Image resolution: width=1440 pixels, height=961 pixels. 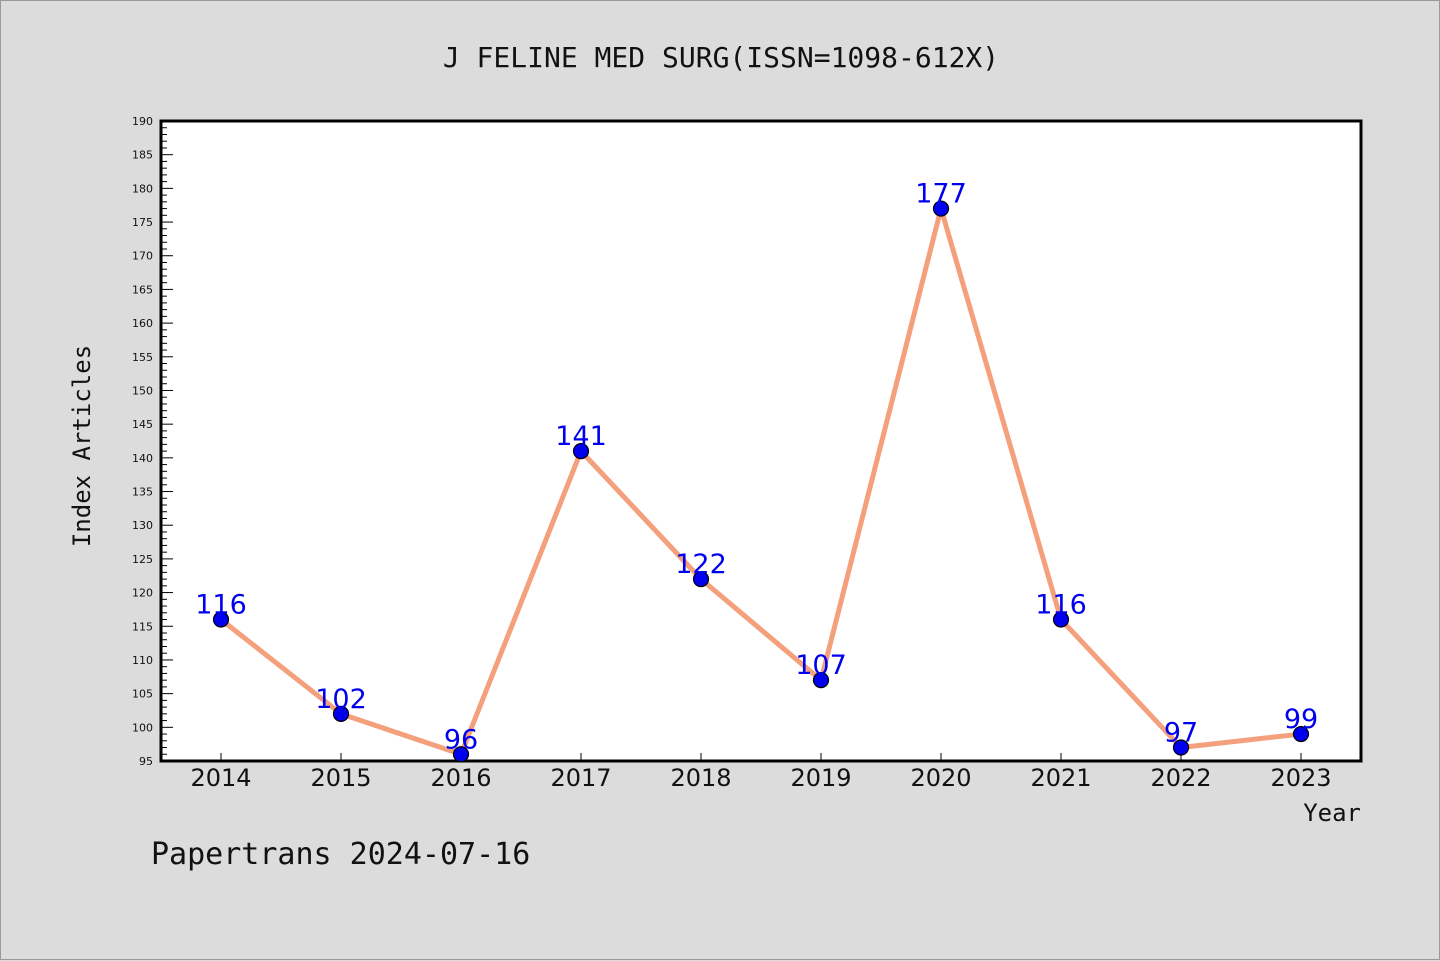 I want to click on x-tick-label: 2015, so click(x=340, y=778).